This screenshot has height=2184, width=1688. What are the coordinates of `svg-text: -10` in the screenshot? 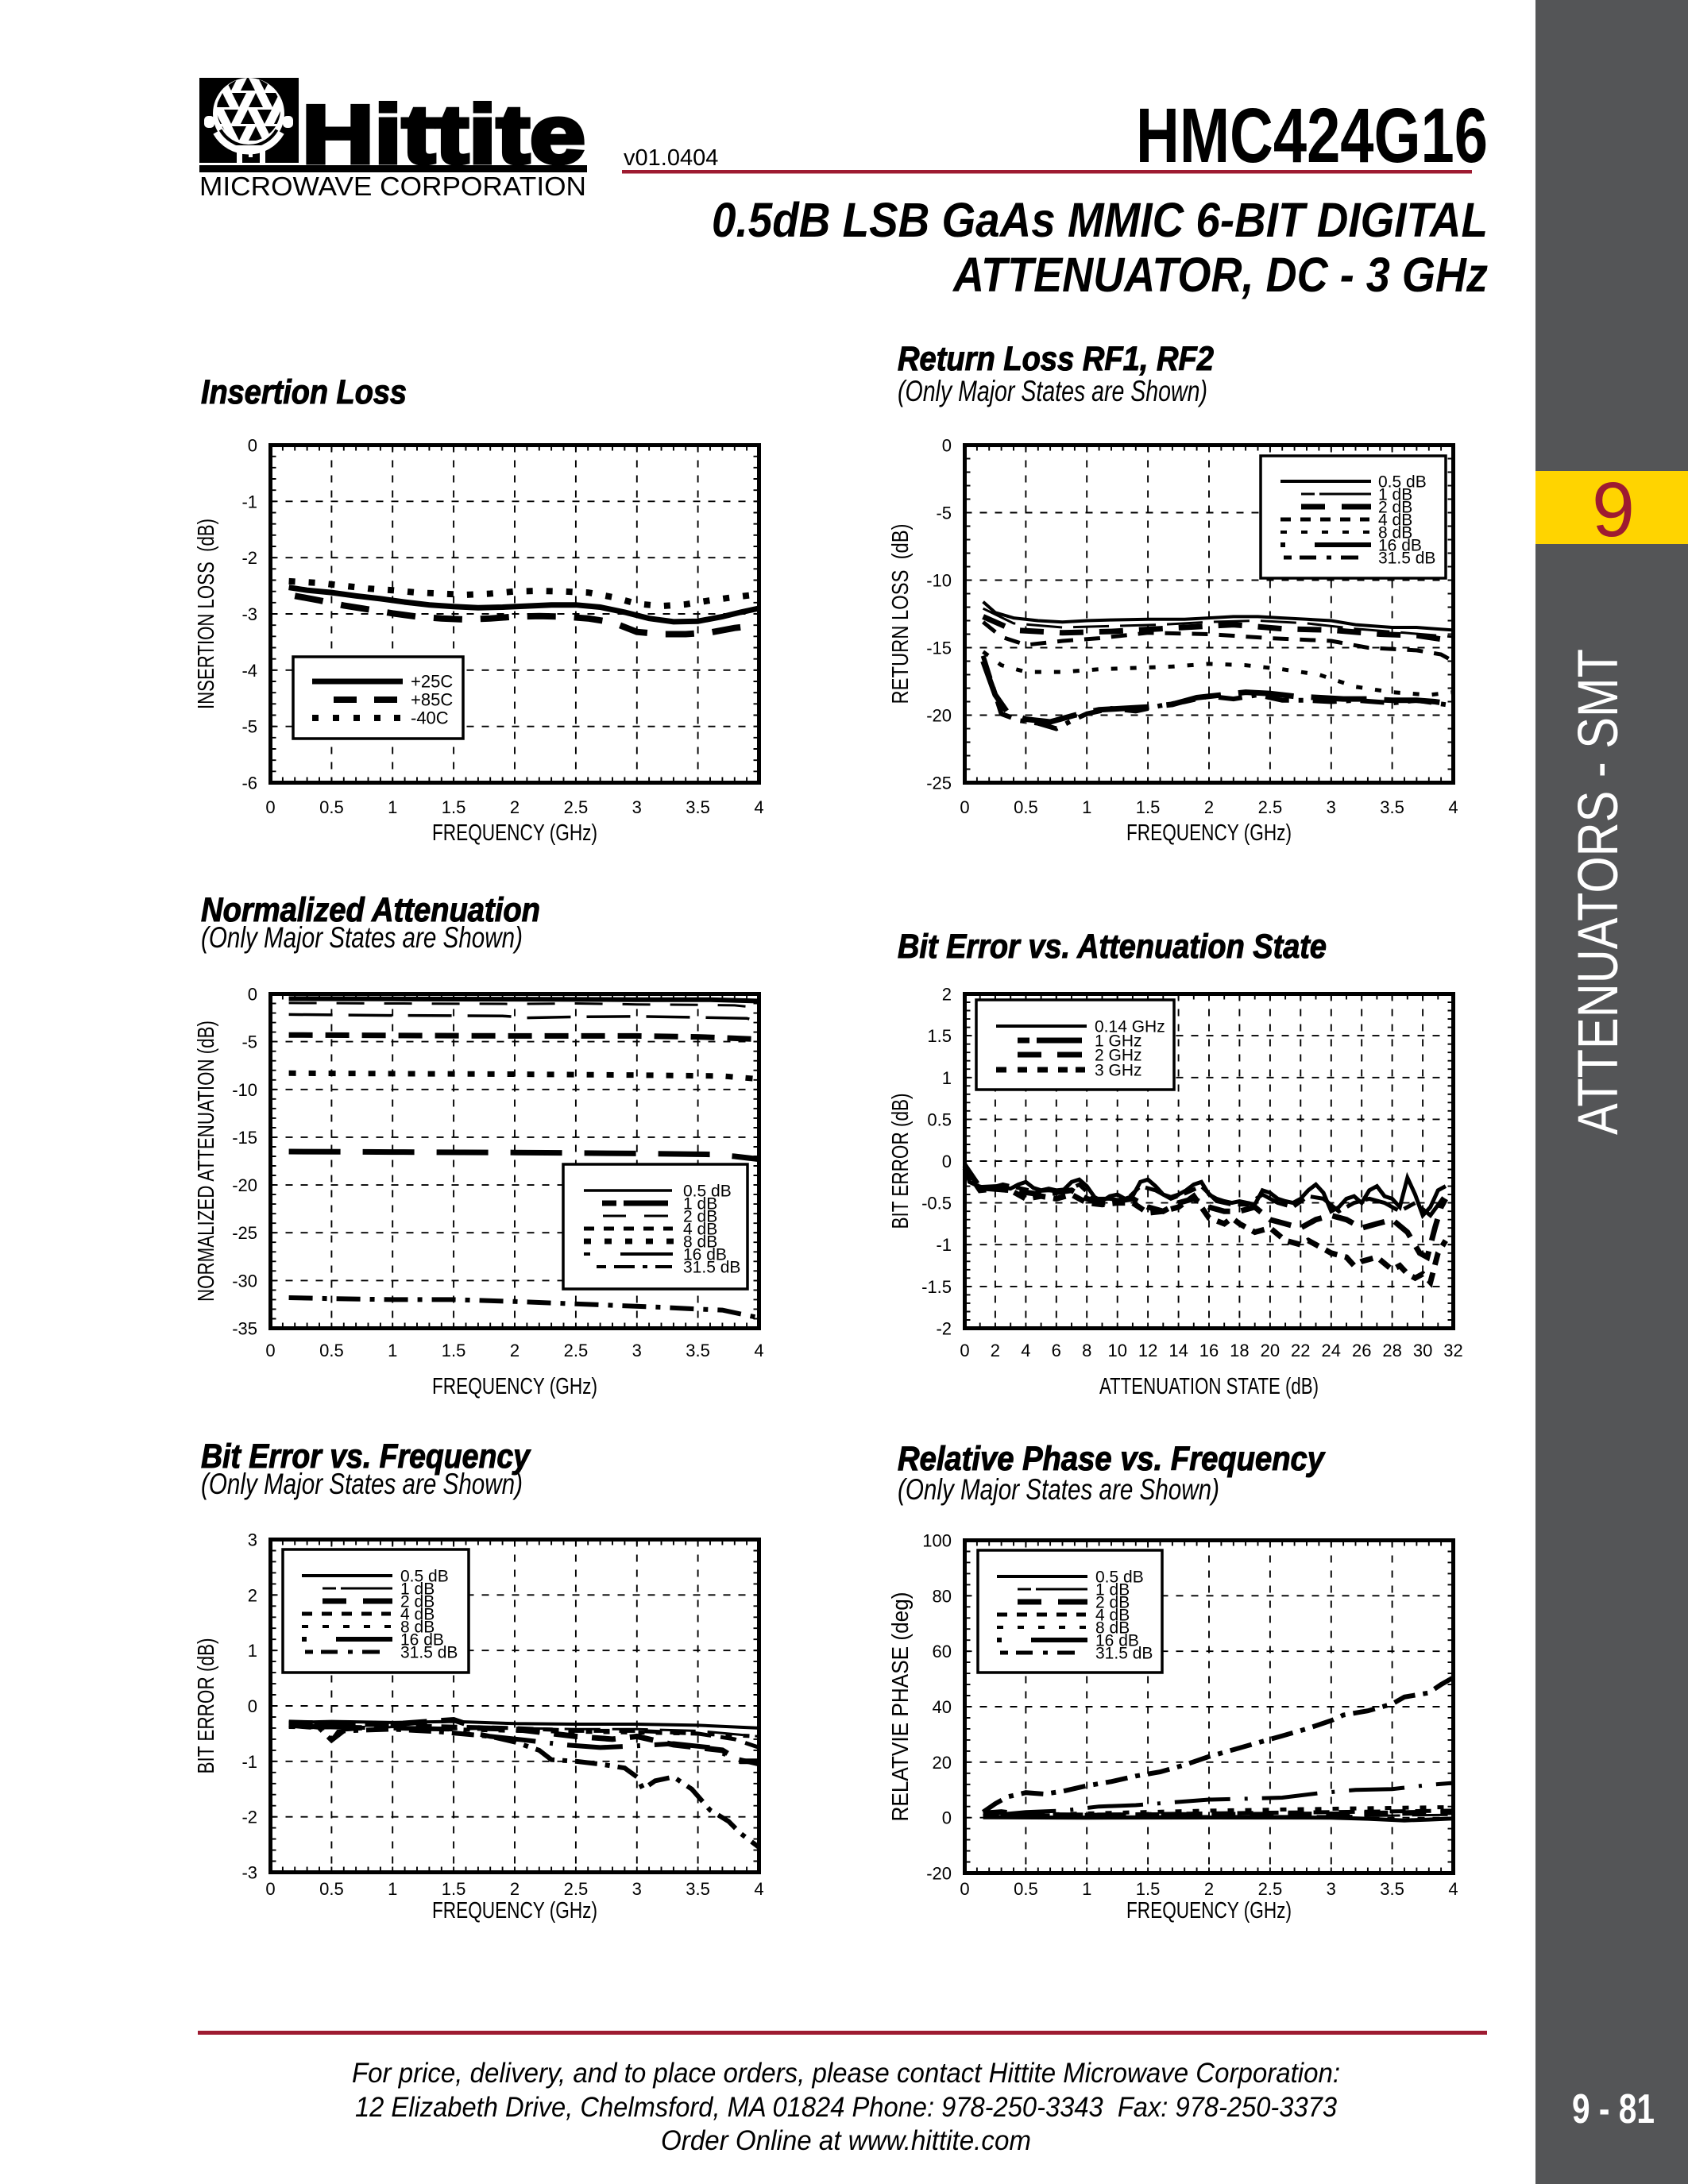 It's located at (244, 1090).